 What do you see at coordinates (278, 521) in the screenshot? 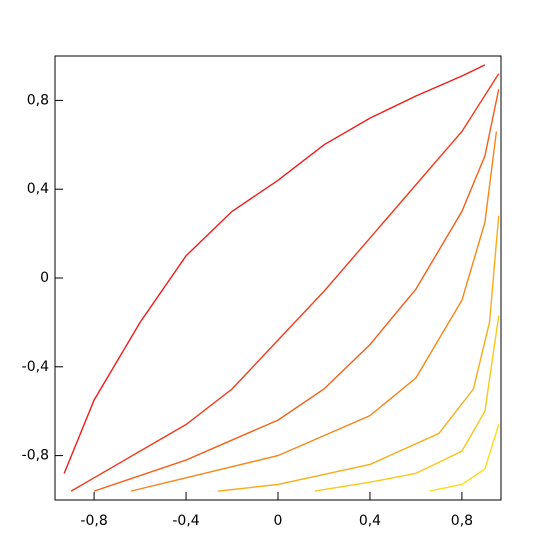
I see `x-tick-label: 0` at bounding box center [278, 521].